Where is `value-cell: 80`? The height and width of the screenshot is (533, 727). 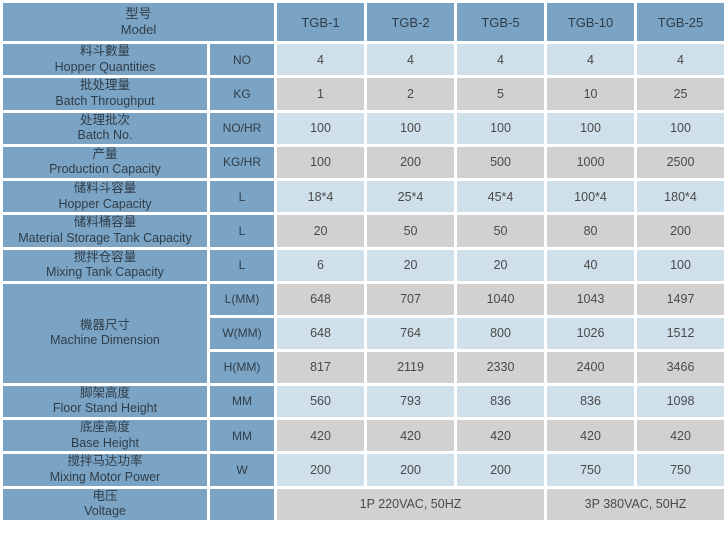 value-cell: 80 is located at coordinates (591, 231).